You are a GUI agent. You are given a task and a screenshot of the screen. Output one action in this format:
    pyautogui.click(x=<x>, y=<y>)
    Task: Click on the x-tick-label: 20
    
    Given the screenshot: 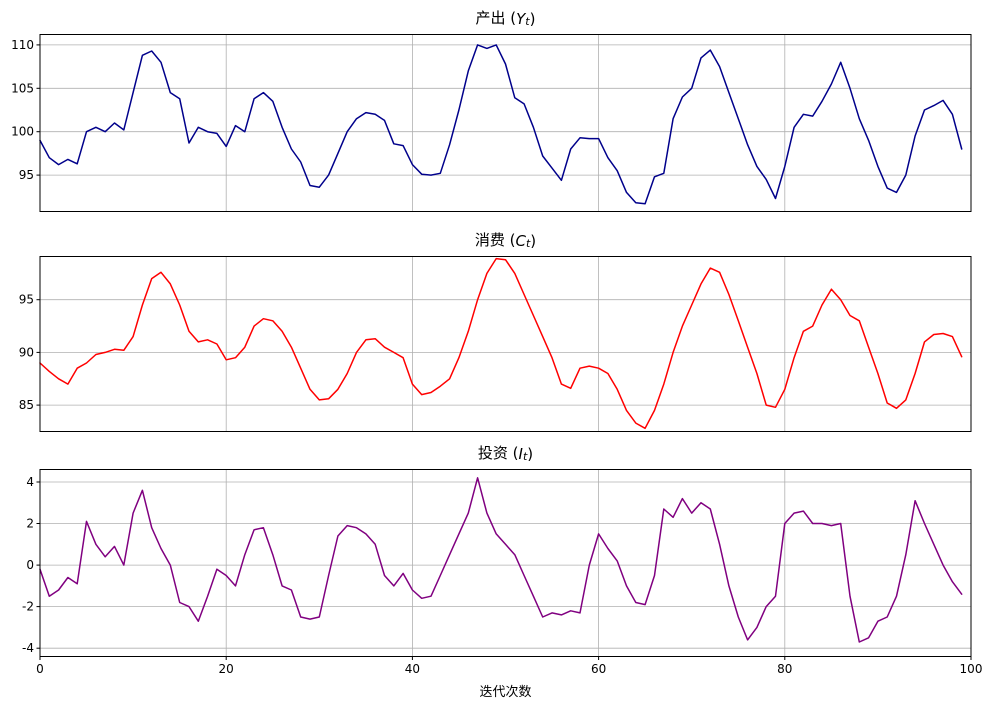 What is the action you would take?
    pyautogui.click(x=226, y=669)
    